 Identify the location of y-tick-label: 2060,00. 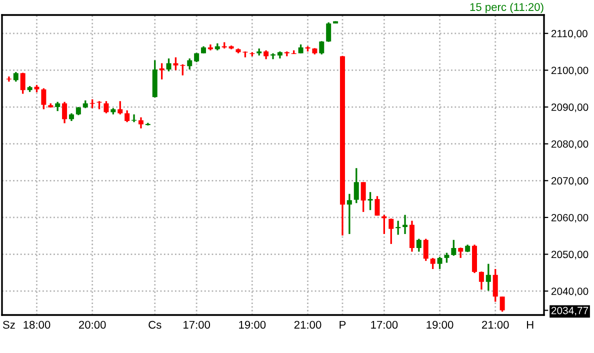
(569, 218).